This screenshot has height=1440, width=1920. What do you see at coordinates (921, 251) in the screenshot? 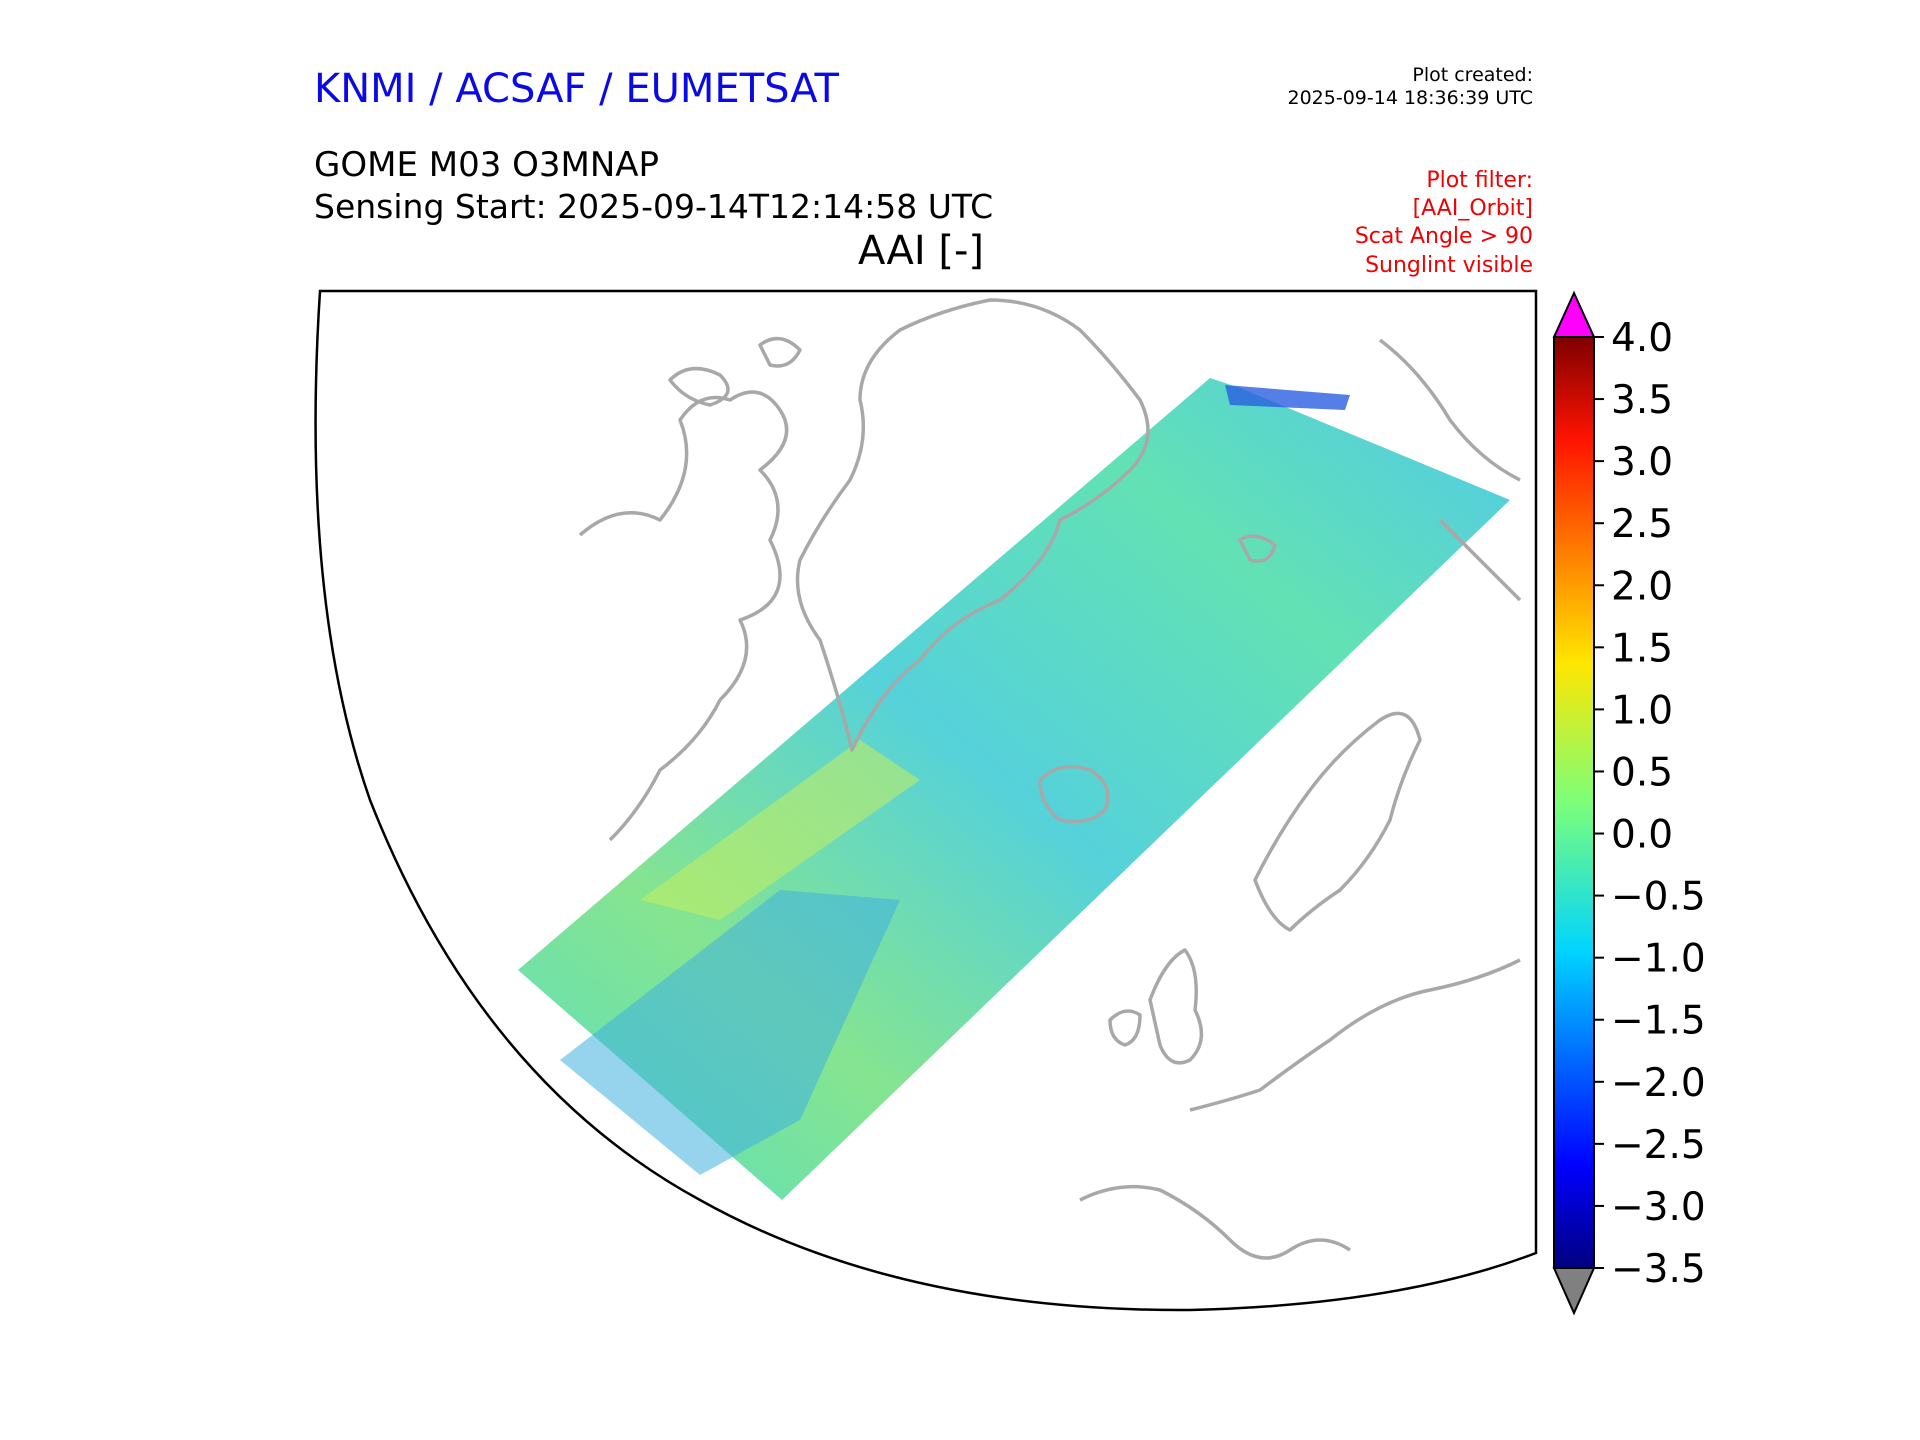
I see `variable-title: AAI [-]` at bounding box center [921, 251].